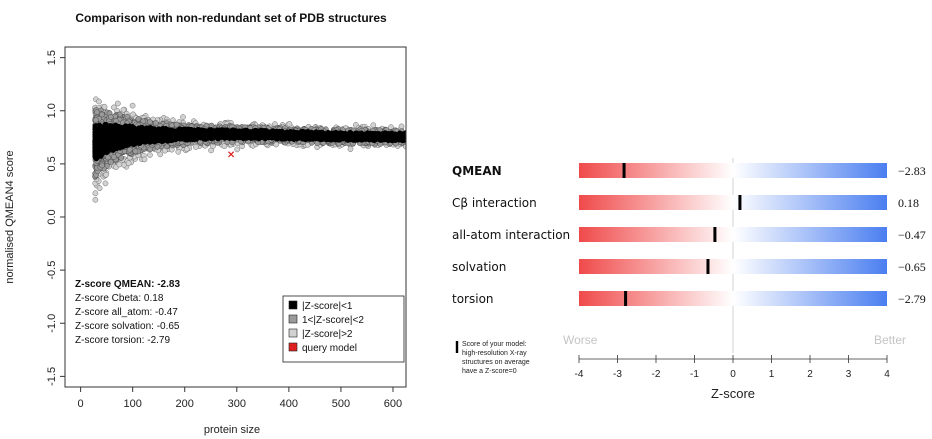 This screenshot has width=932, height=439. Describe the element at coordinates (52, 57) in the screenshot. I see `y-tick-label: 1.5` at that location.